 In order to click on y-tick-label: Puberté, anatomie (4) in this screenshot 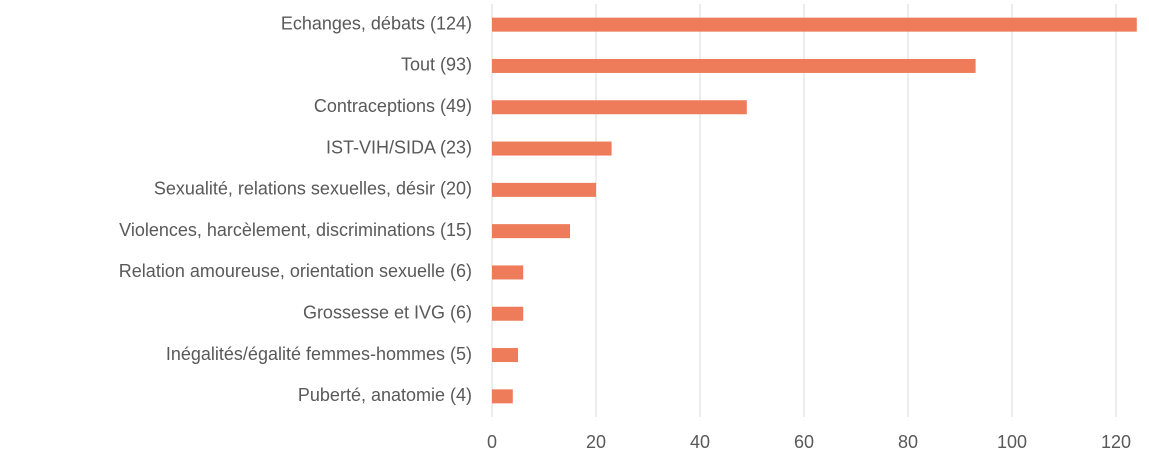, I will do `click(385, 395)`.